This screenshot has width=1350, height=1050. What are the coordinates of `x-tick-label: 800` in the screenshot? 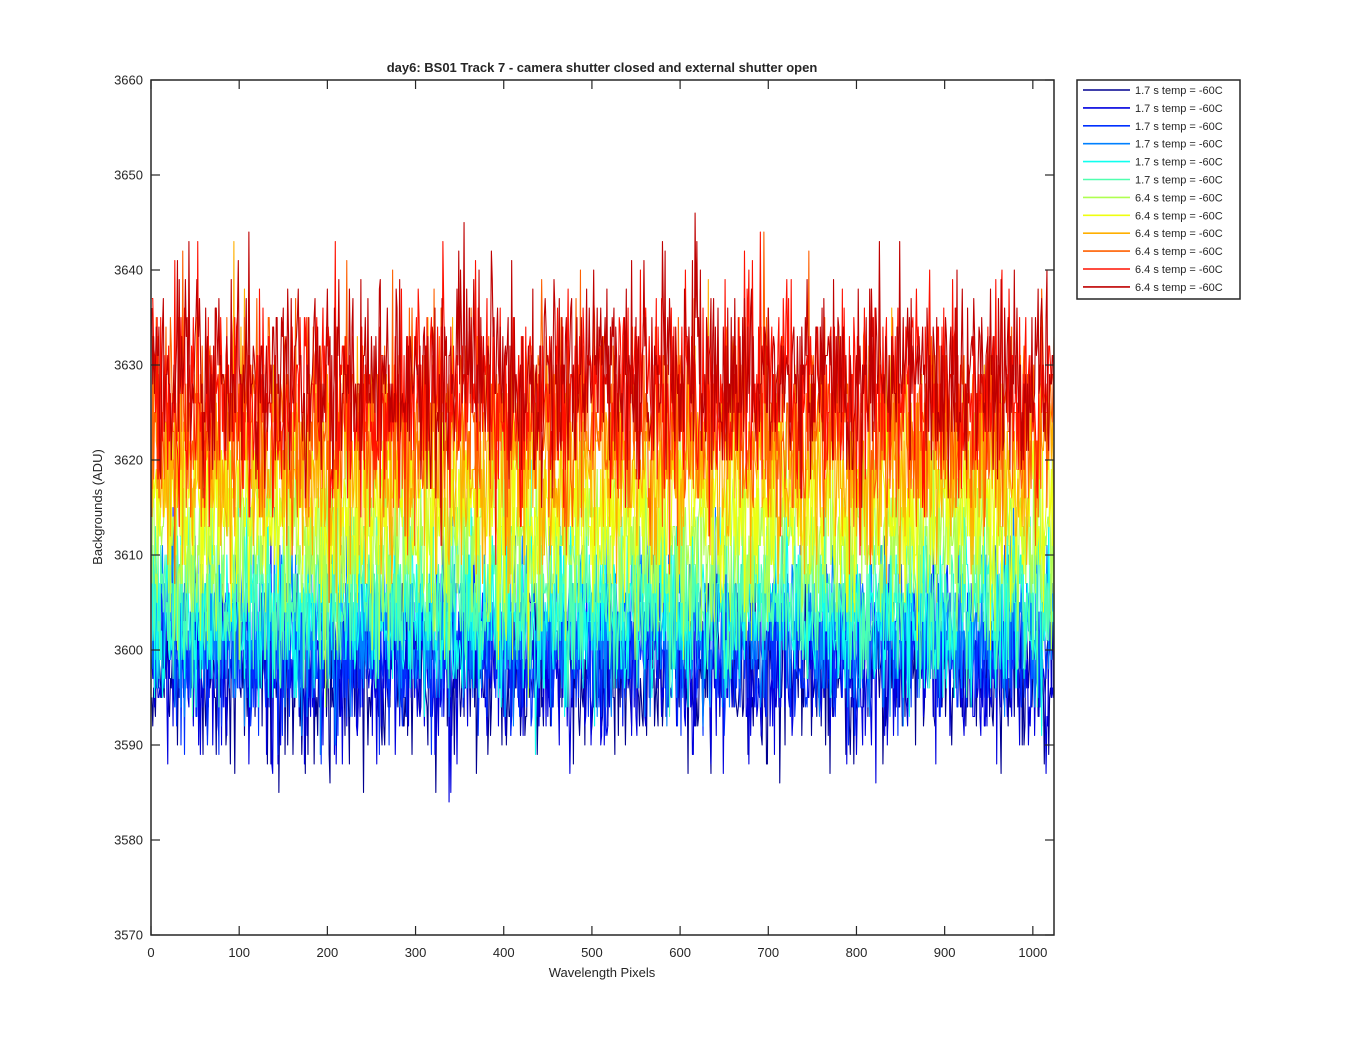 It's located at (857, 952).